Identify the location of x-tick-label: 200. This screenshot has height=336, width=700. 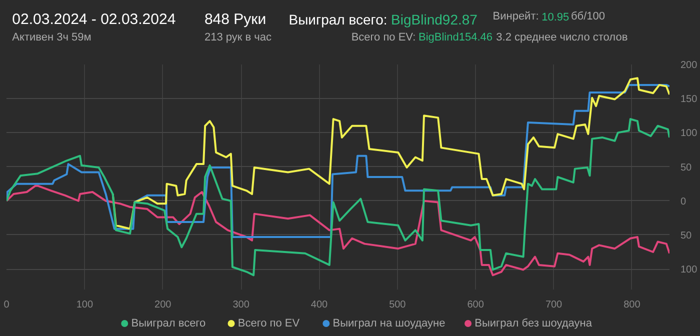
(163, 305).